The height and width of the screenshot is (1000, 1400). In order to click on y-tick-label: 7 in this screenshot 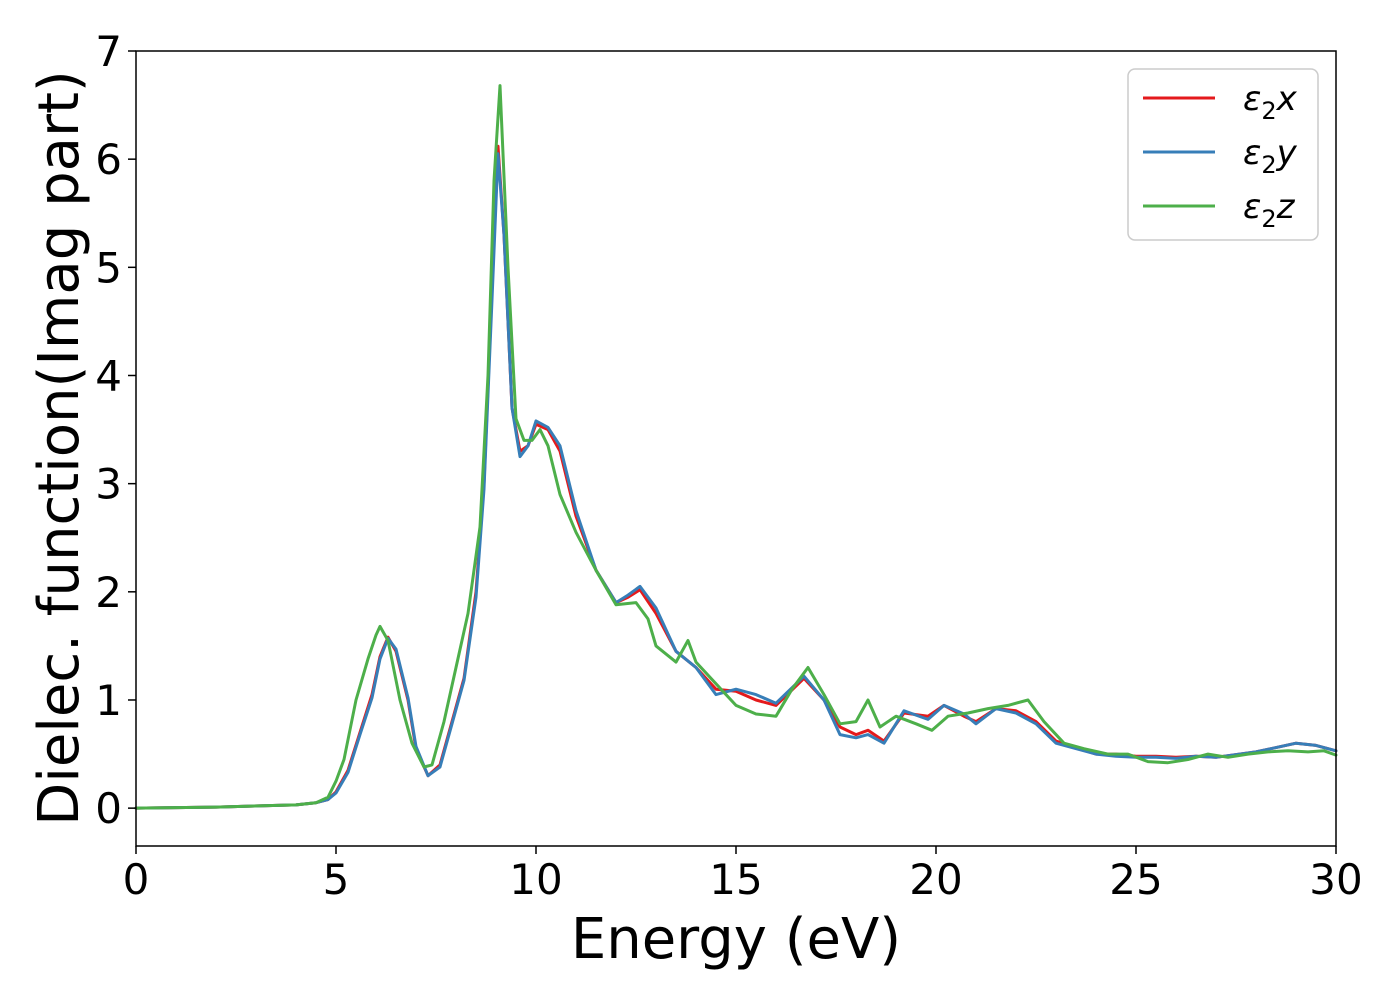, I will do `click(108, 51)`.